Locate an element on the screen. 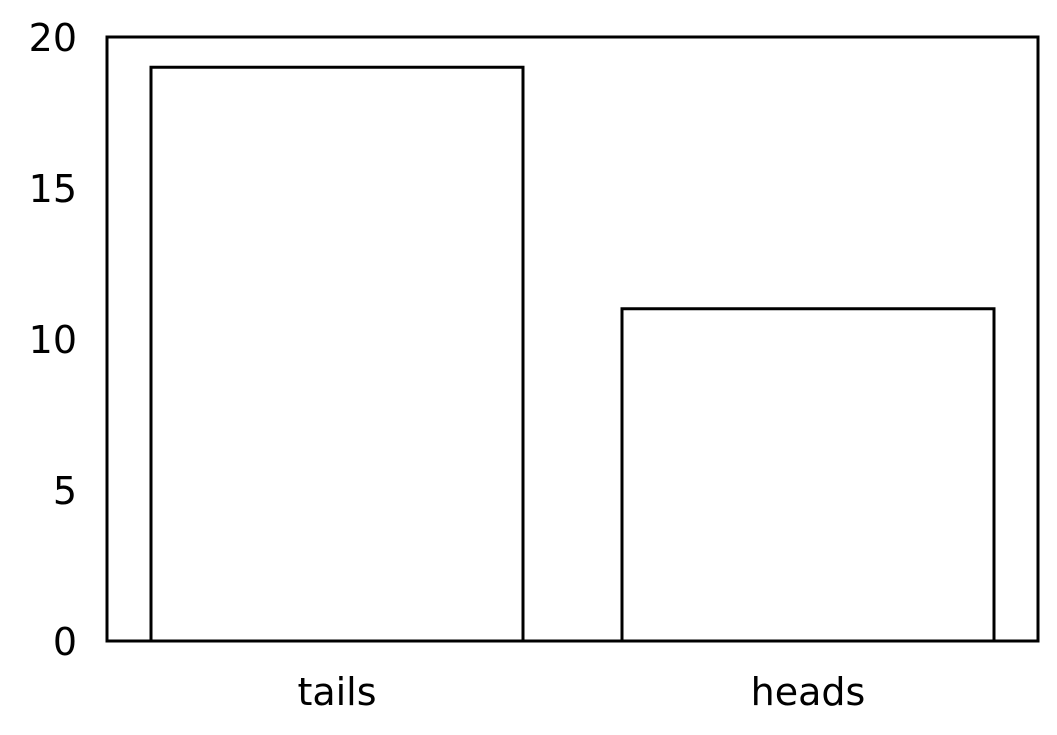 This screenshot has width=1057, height=735. y-tick-label-0: 0 is located at coordinates (65, 642).